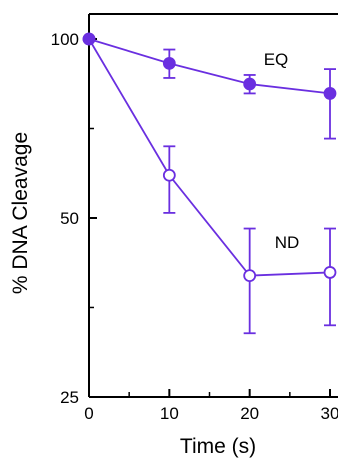 The image size is (338, 460). What do you see at coordinates (329, 413) in the screenshot?
I see `x-tick-label: 30` at bounding box center [329, 413].